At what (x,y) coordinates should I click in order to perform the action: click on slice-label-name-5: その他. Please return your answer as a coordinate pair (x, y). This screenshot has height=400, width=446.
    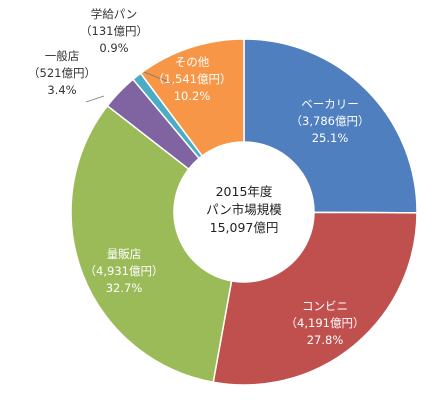
    Looking at the image, I should click on (192, 62).